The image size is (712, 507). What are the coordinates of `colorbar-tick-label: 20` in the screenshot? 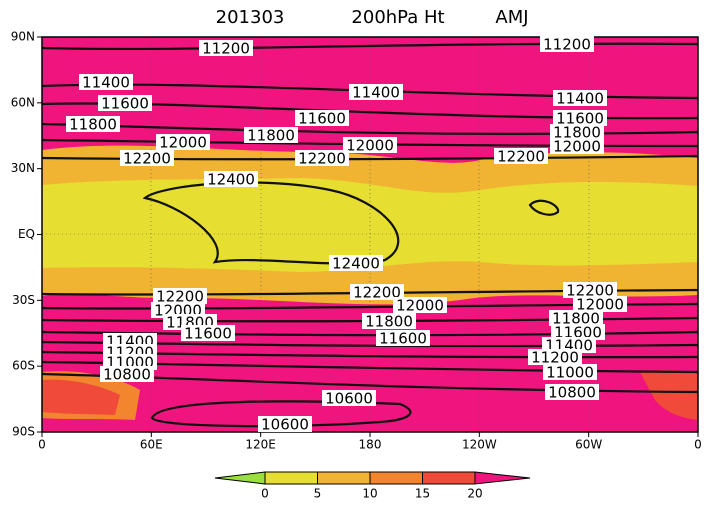 It's located at (474, 494).